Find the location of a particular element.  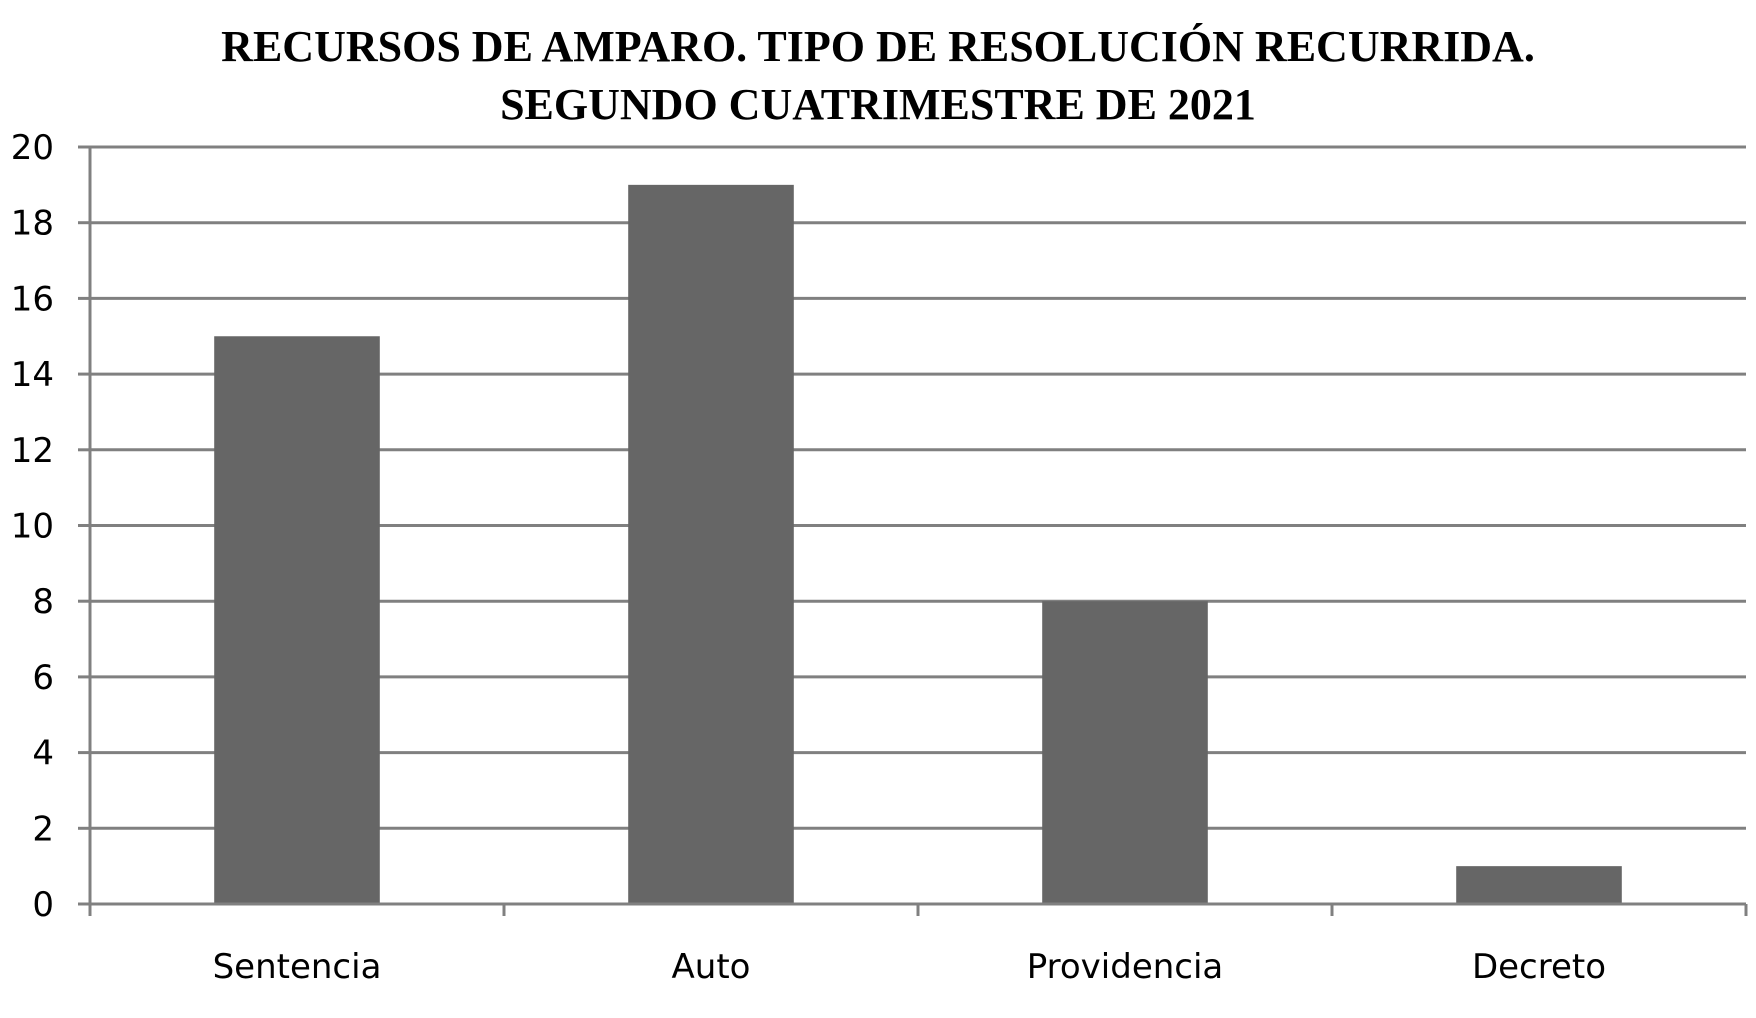

y-tick-label-16: 16 is located at coordinates (32, 299).